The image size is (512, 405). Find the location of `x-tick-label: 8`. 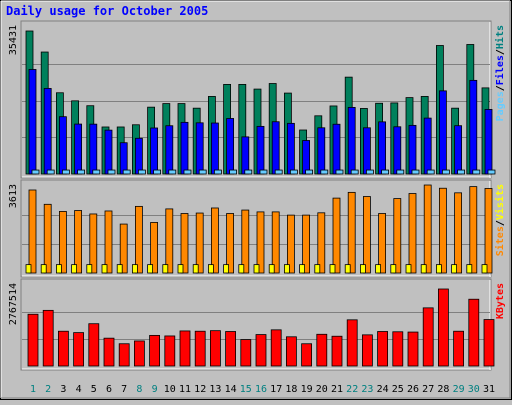

x-tick-label: 8 is located at coordinates (139, 389).